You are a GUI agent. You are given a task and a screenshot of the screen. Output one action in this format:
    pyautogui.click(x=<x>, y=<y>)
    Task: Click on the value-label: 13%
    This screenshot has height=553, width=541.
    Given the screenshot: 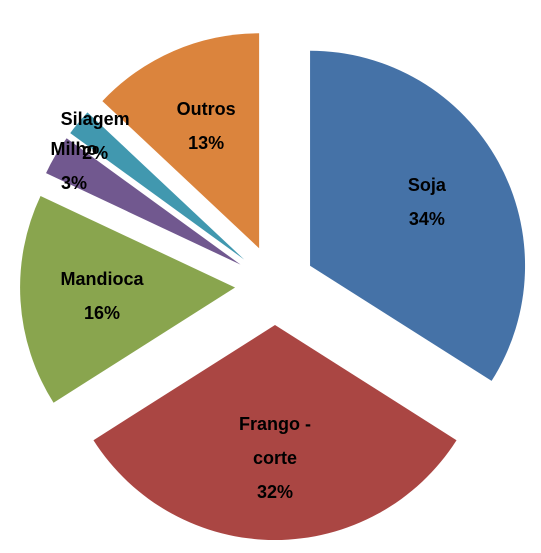 What is the action you would take?
    pyautogui.click(x=206, y=142)
    